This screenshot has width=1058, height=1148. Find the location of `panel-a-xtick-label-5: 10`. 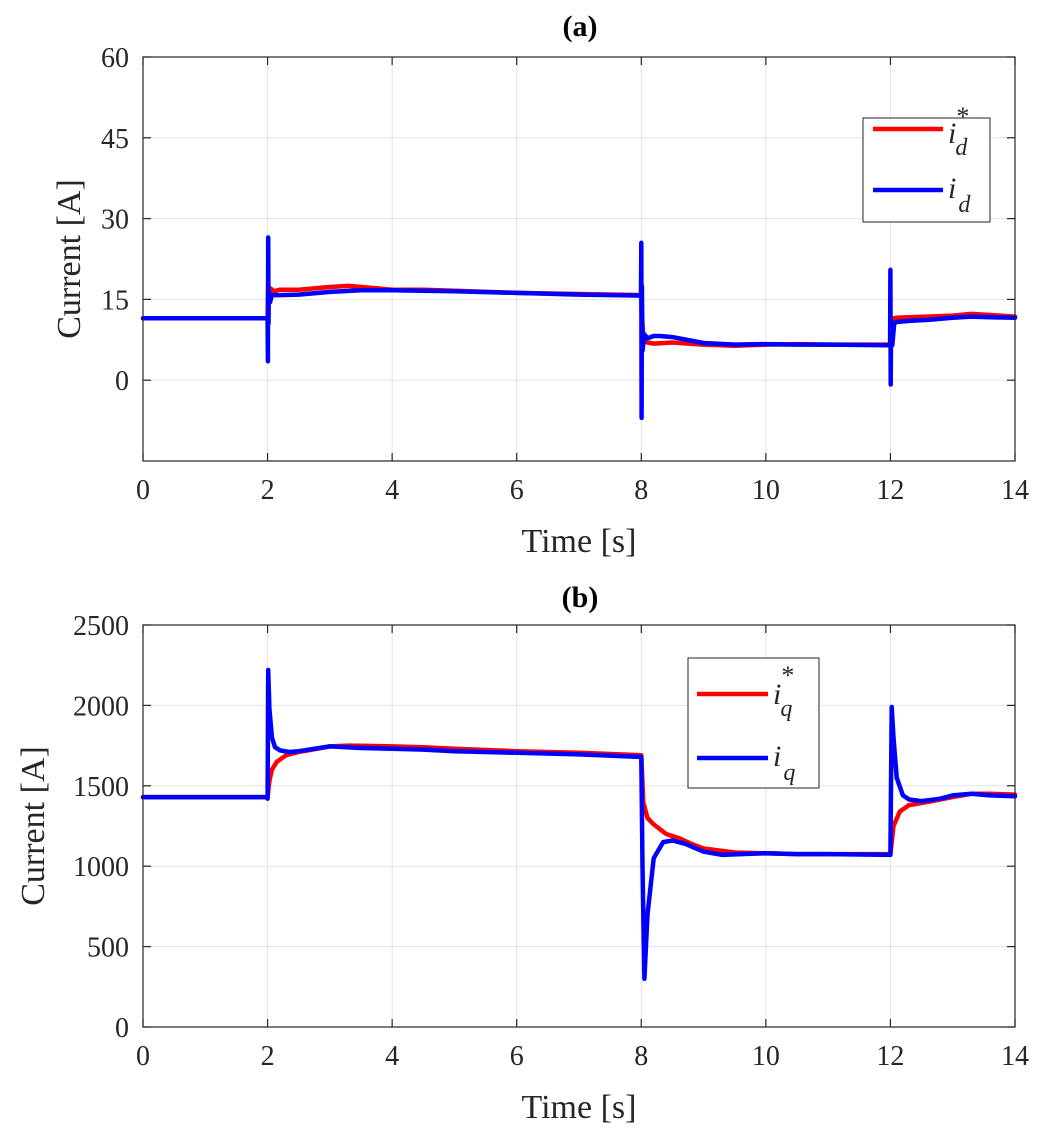

panel-a-xtick-label-5: 10 is located at coordinates (766, 490).